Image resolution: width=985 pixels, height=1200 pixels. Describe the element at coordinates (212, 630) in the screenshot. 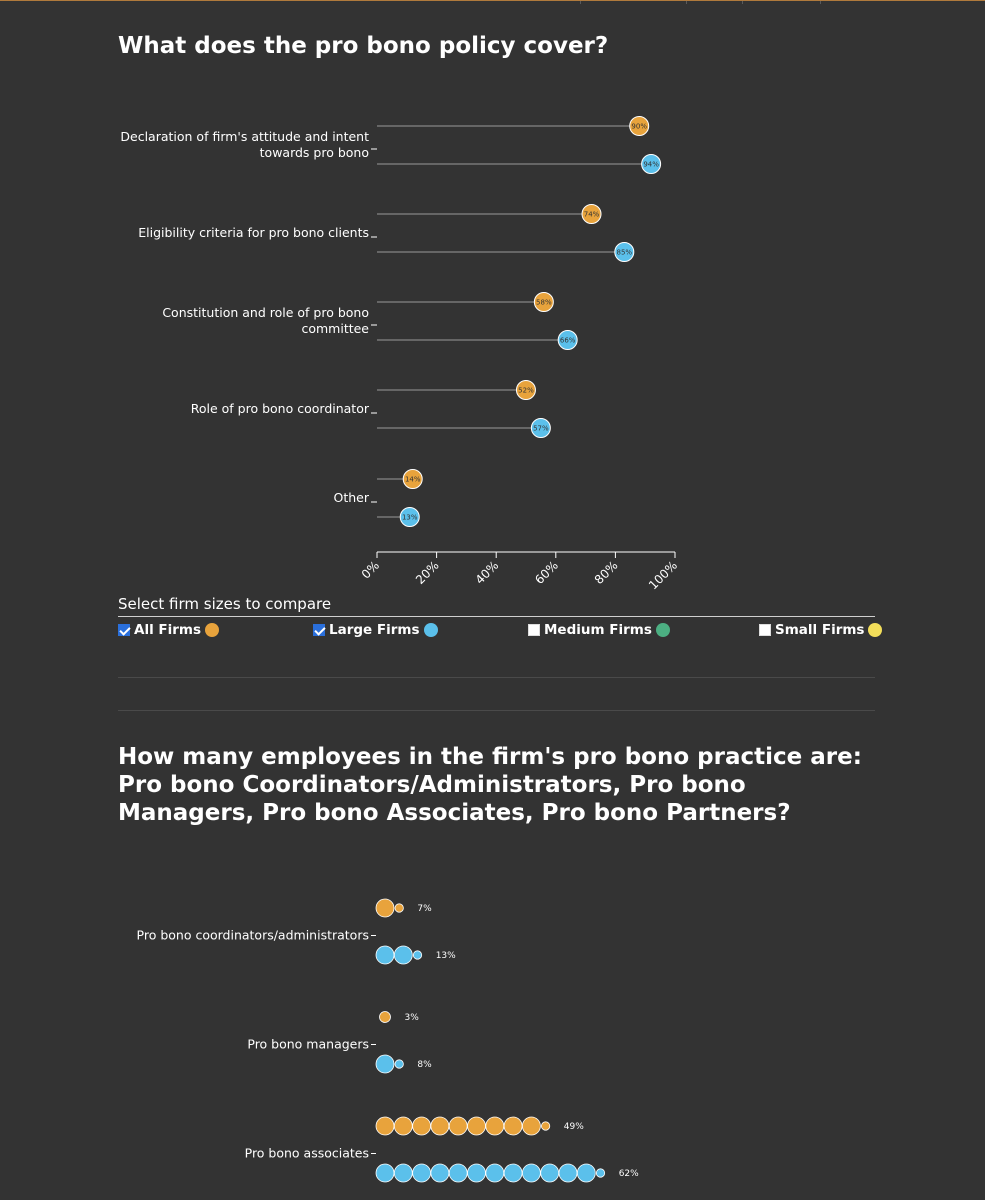

I see `all-firms-color-dot` at that location.